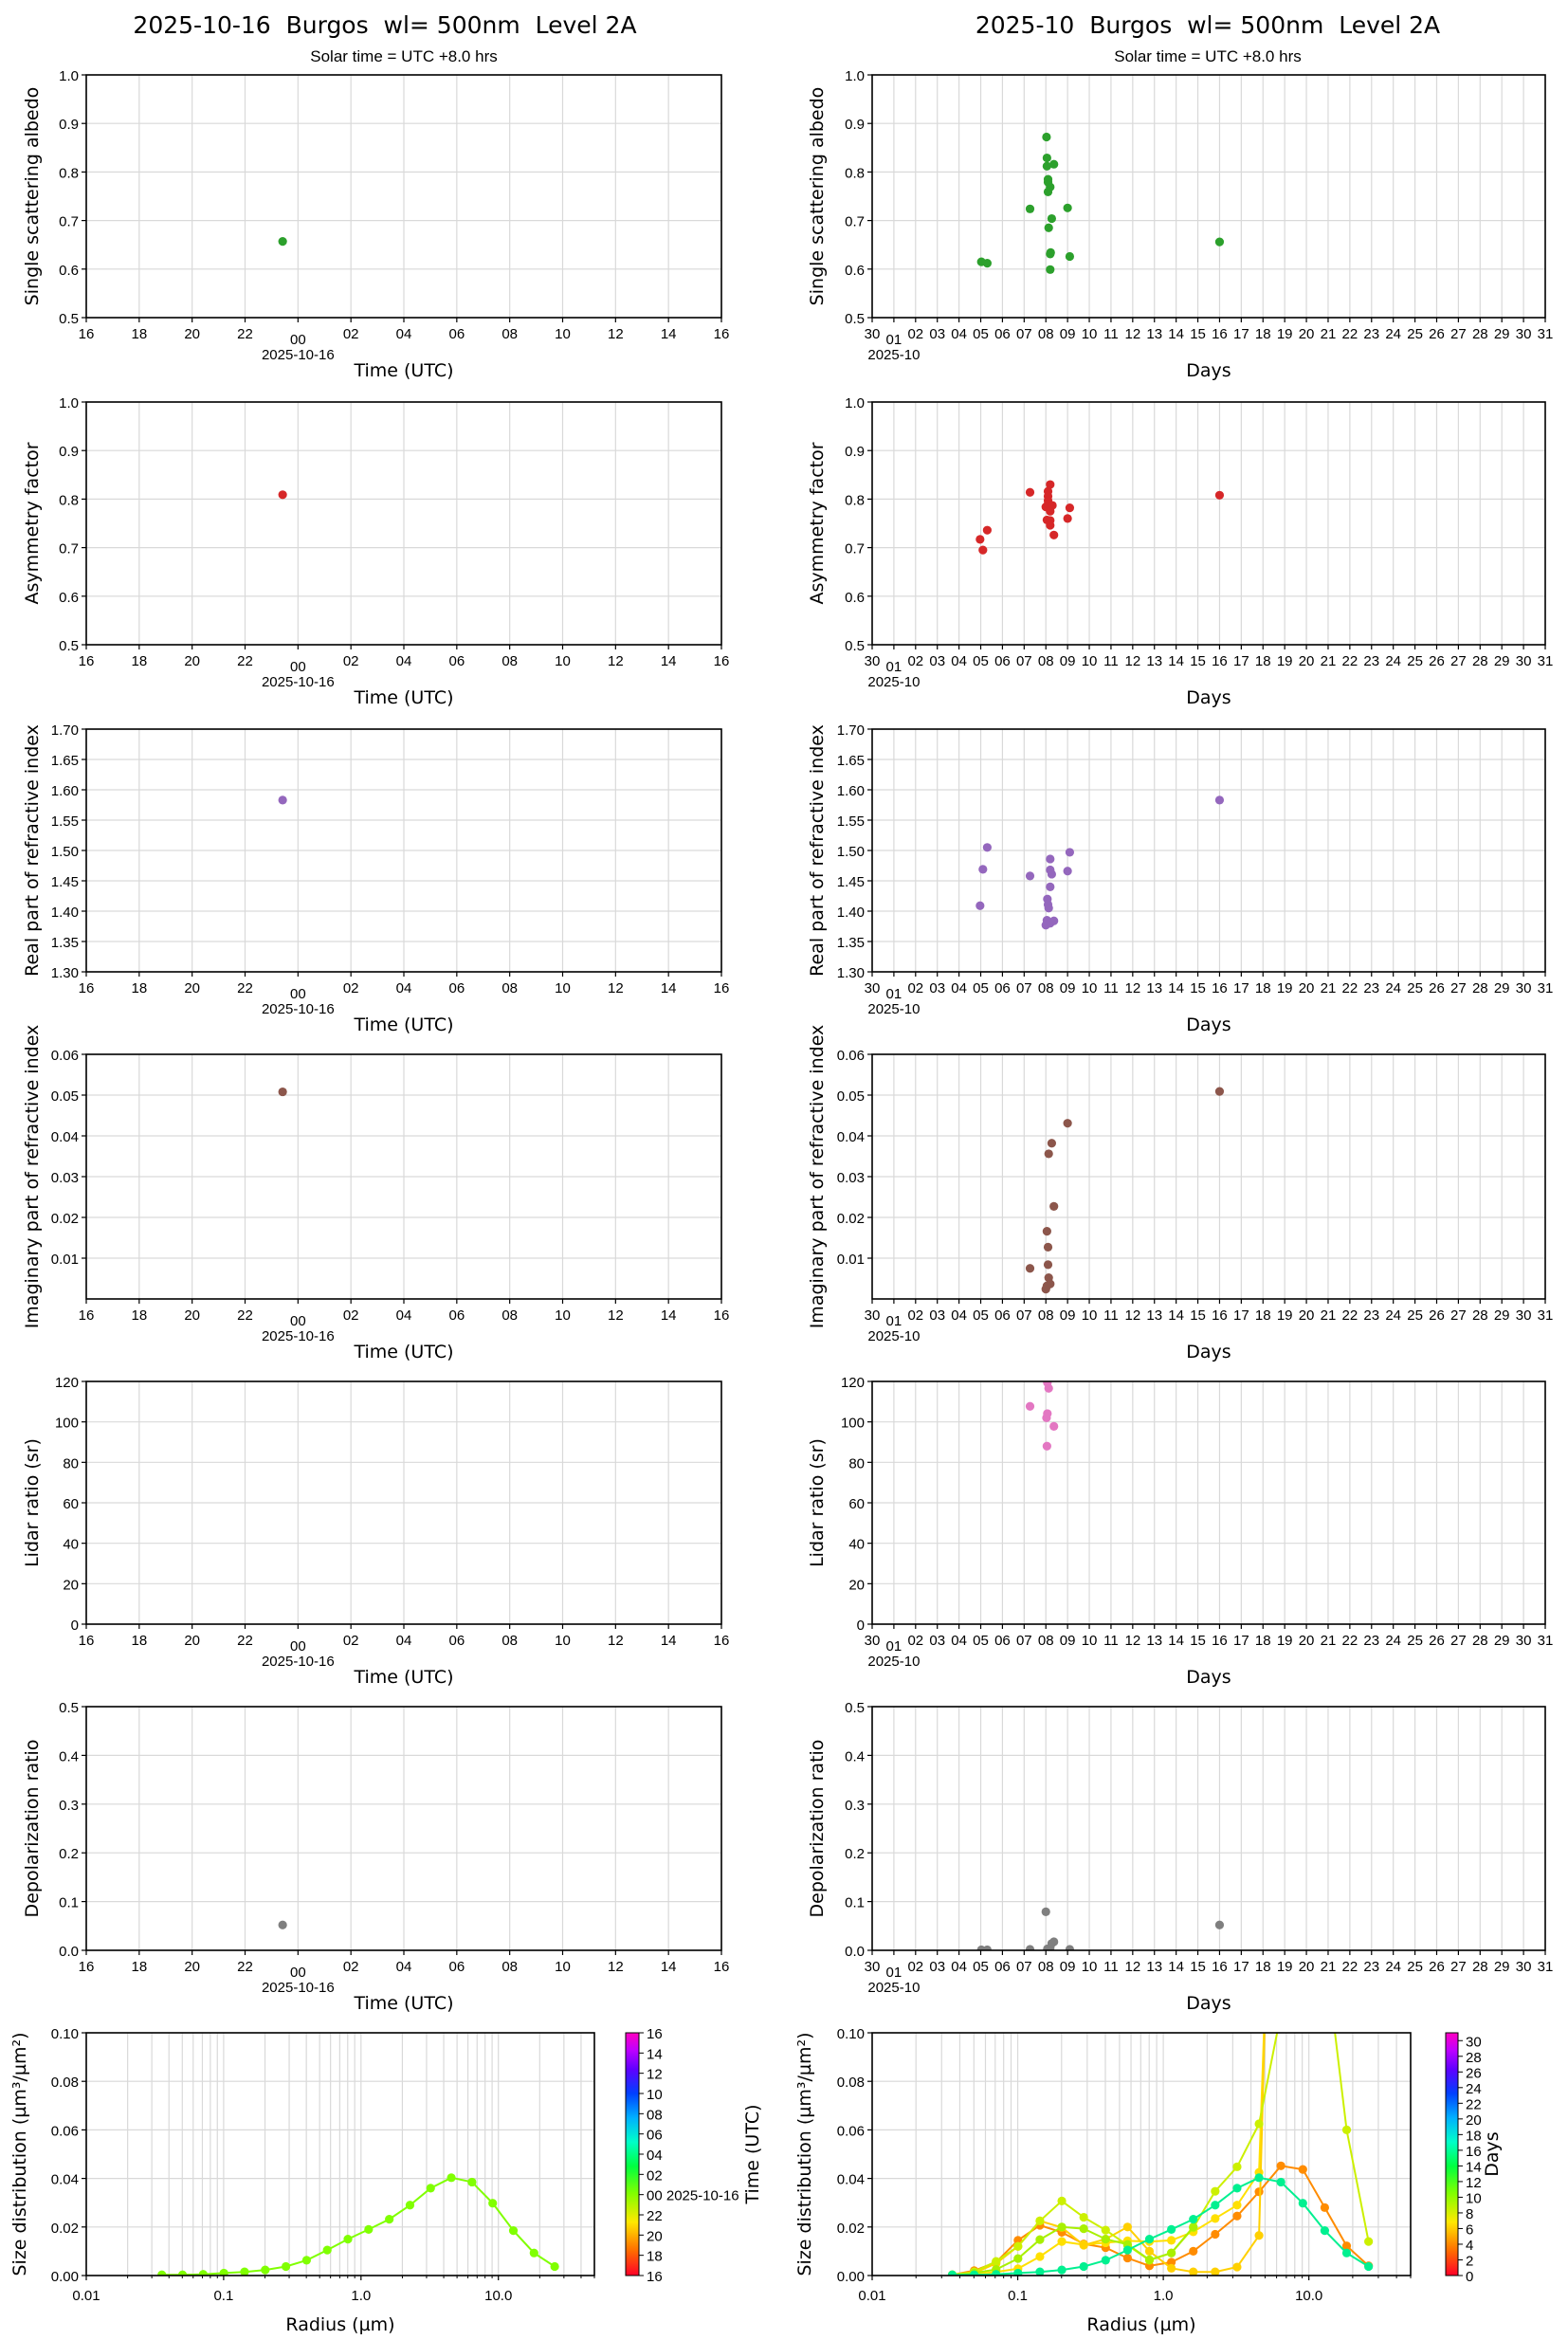 The height and width of the screenshot is (2340, 1568). Describe the element at coordinates (1474, 2167) in the screenshot. I see `colorbar-tick-label: 14` at that location.